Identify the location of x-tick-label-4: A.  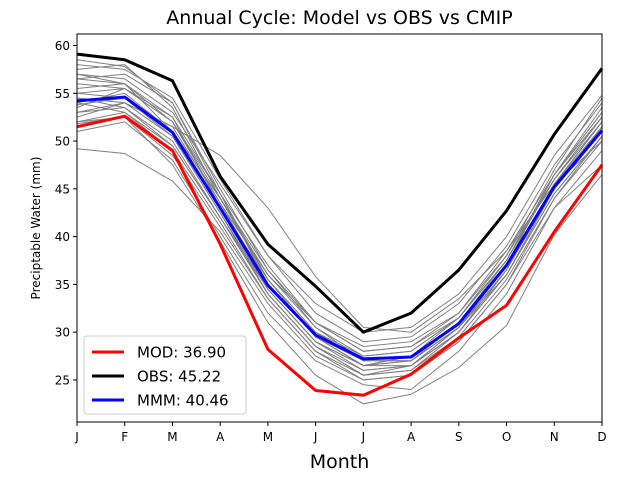
(220, 437).